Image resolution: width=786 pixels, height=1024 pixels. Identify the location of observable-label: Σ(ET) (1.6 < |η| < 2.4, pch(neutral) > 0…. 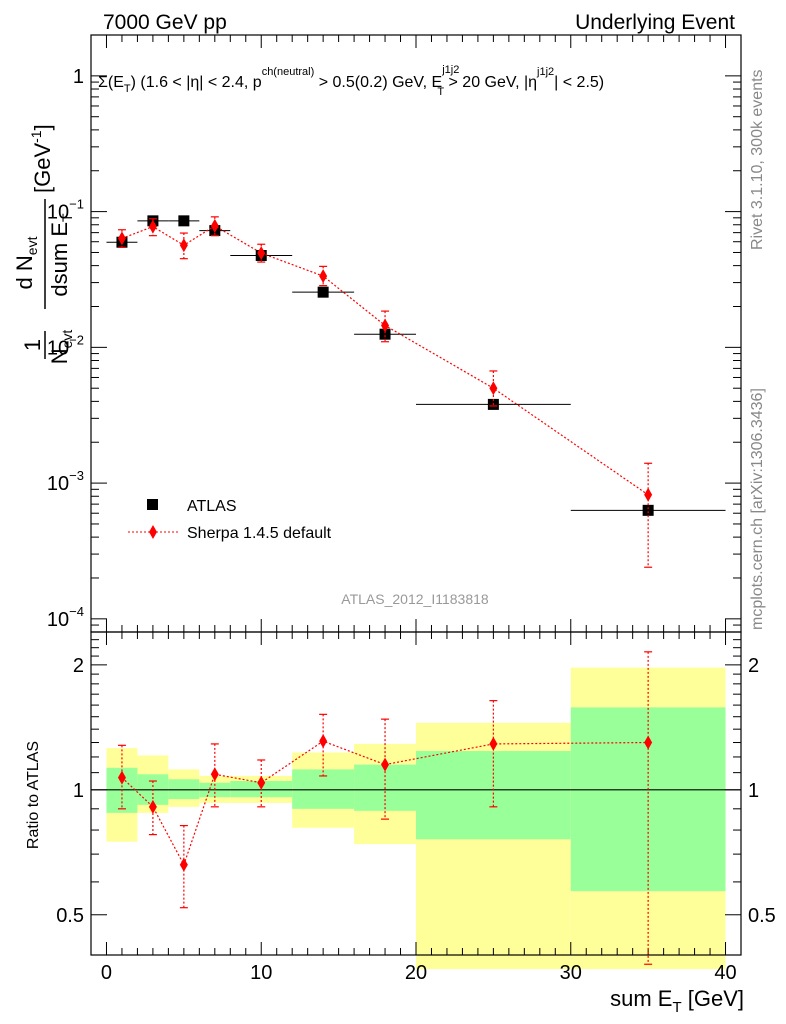
(351, 81).